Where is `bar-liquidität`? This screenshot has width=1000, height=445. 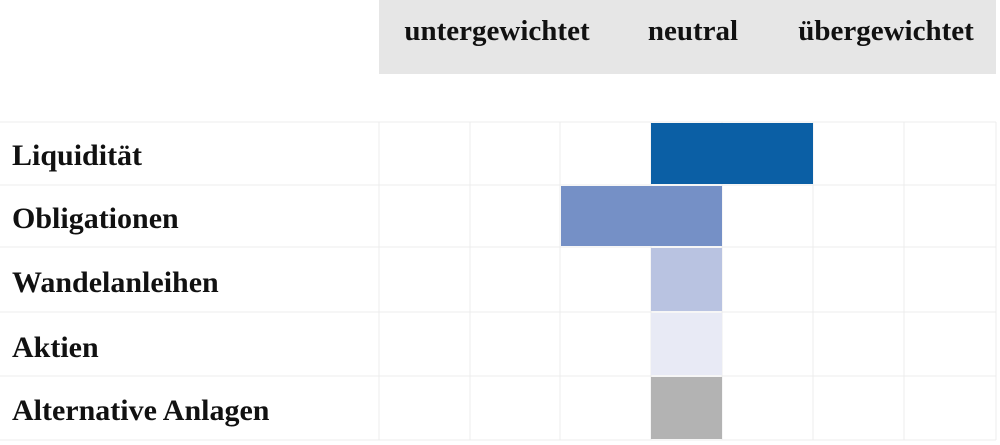
bar-liquidität is located at coordinates (732, 153).